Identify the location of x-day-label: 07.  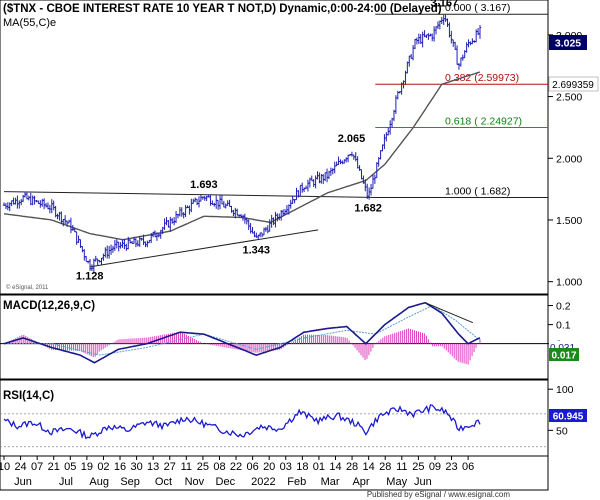
(37, 467).